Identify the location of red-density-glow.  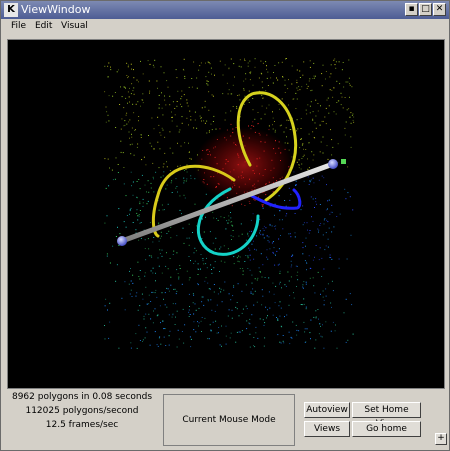
(244, 165).